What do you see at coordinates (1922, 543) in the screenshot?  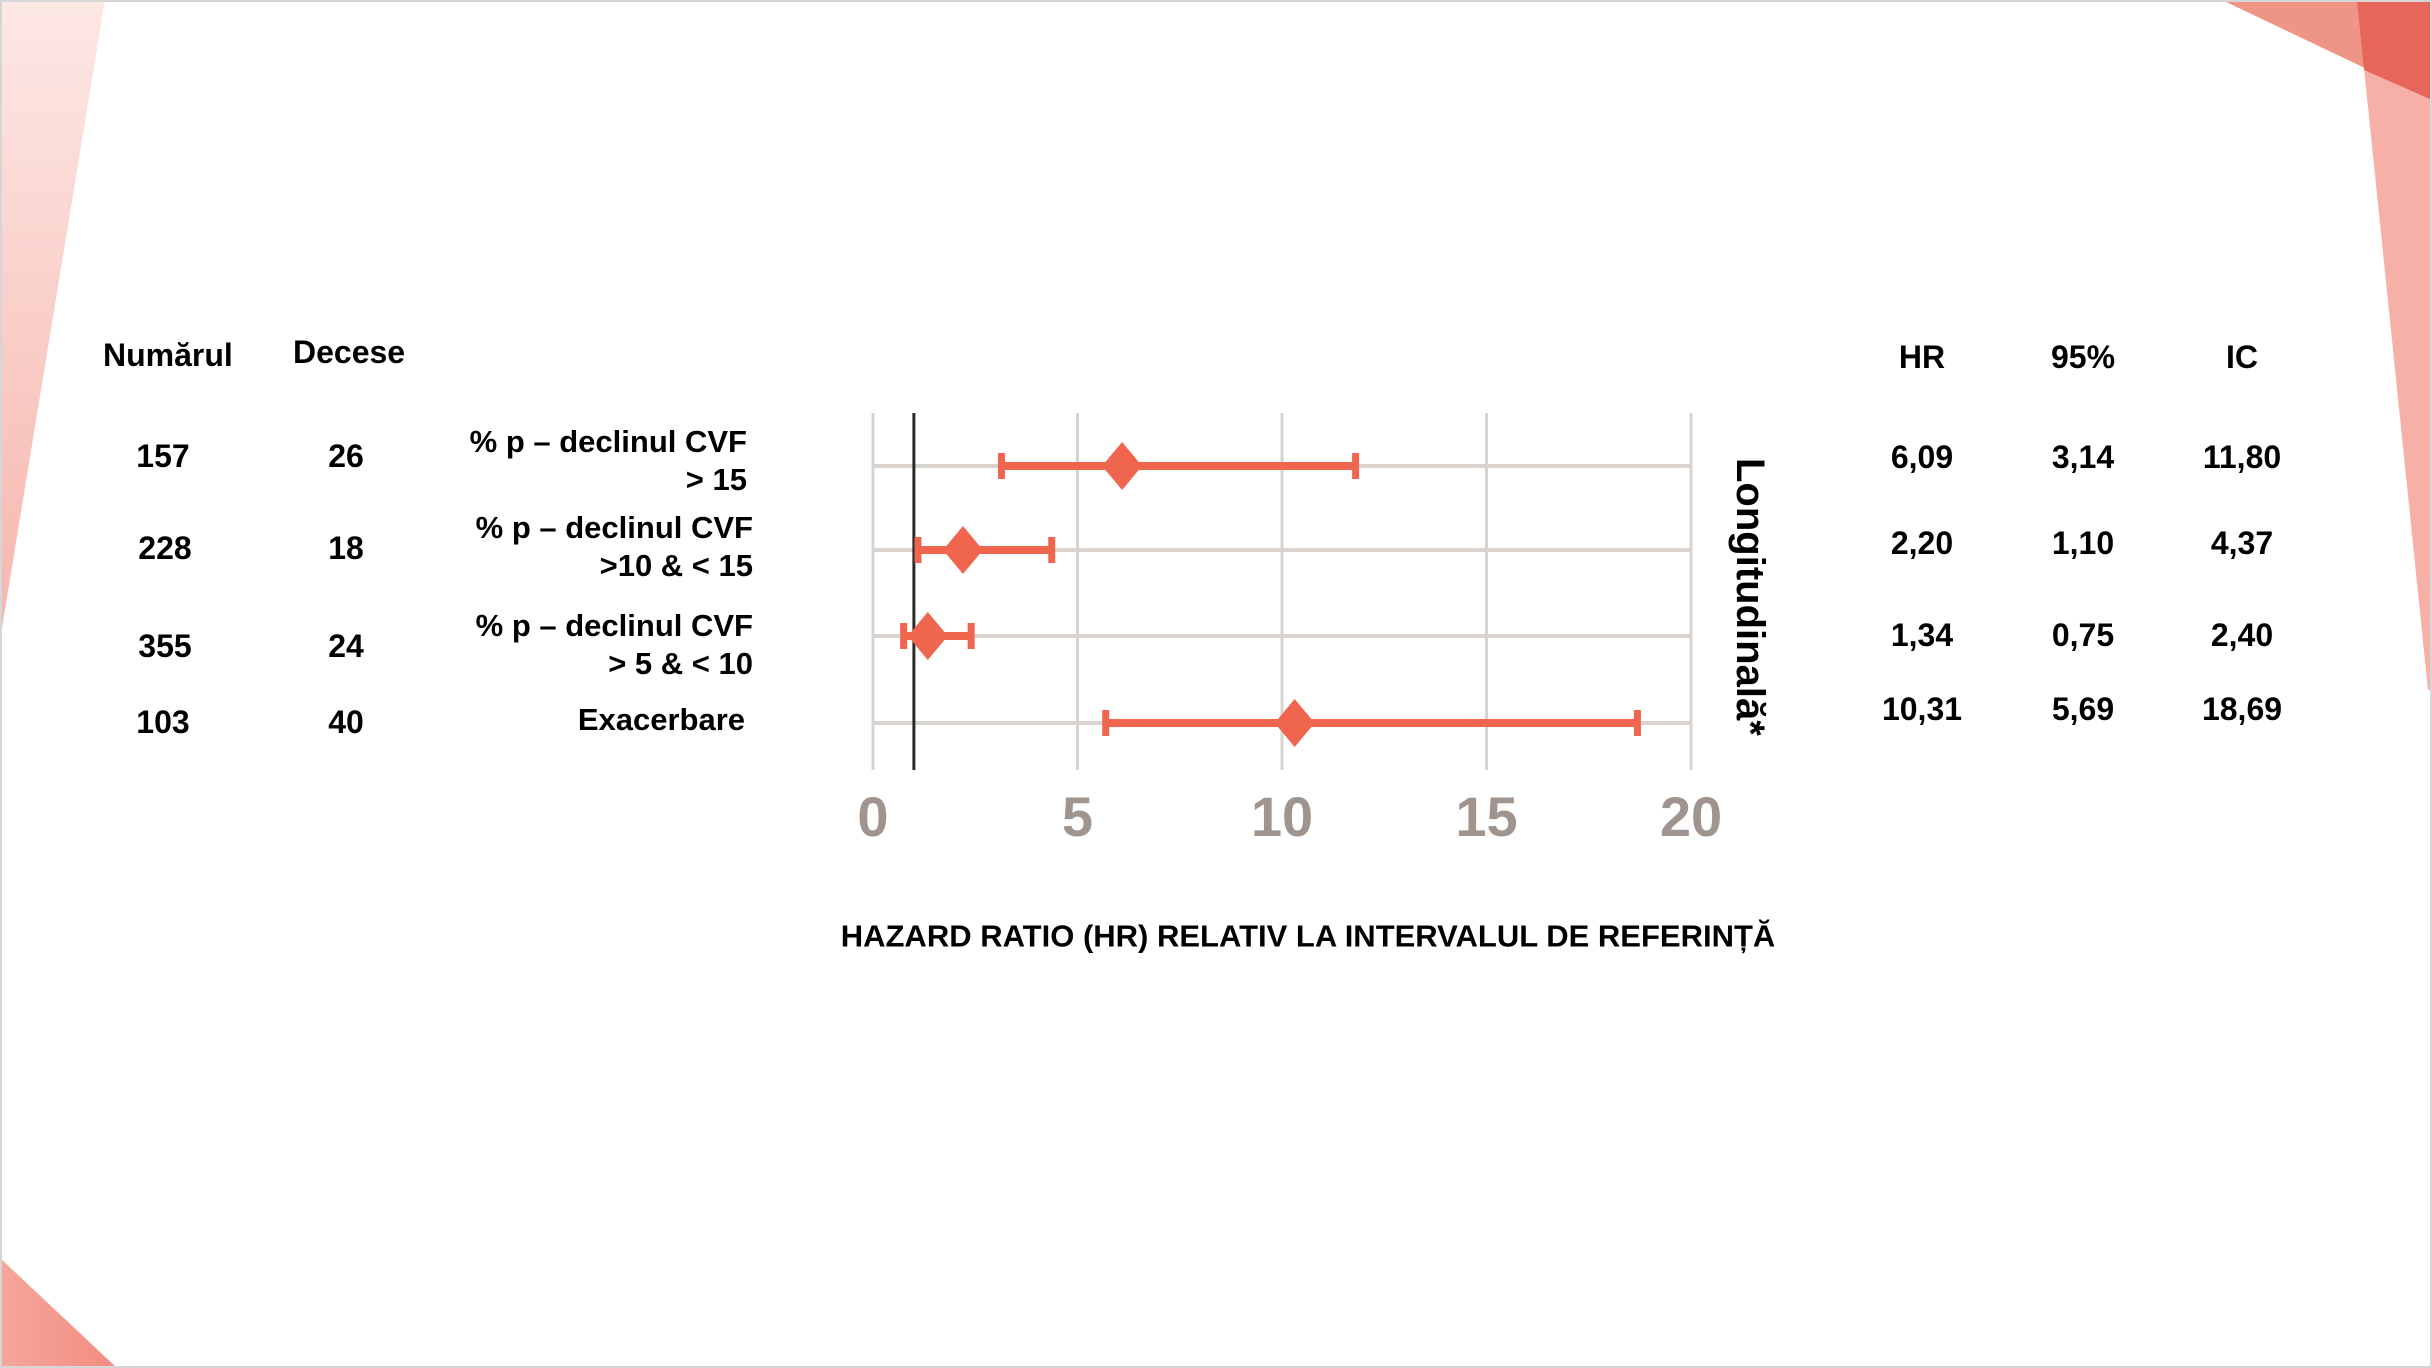 I see `cell-hr: 2,20` at bounding box center [1922, 543].